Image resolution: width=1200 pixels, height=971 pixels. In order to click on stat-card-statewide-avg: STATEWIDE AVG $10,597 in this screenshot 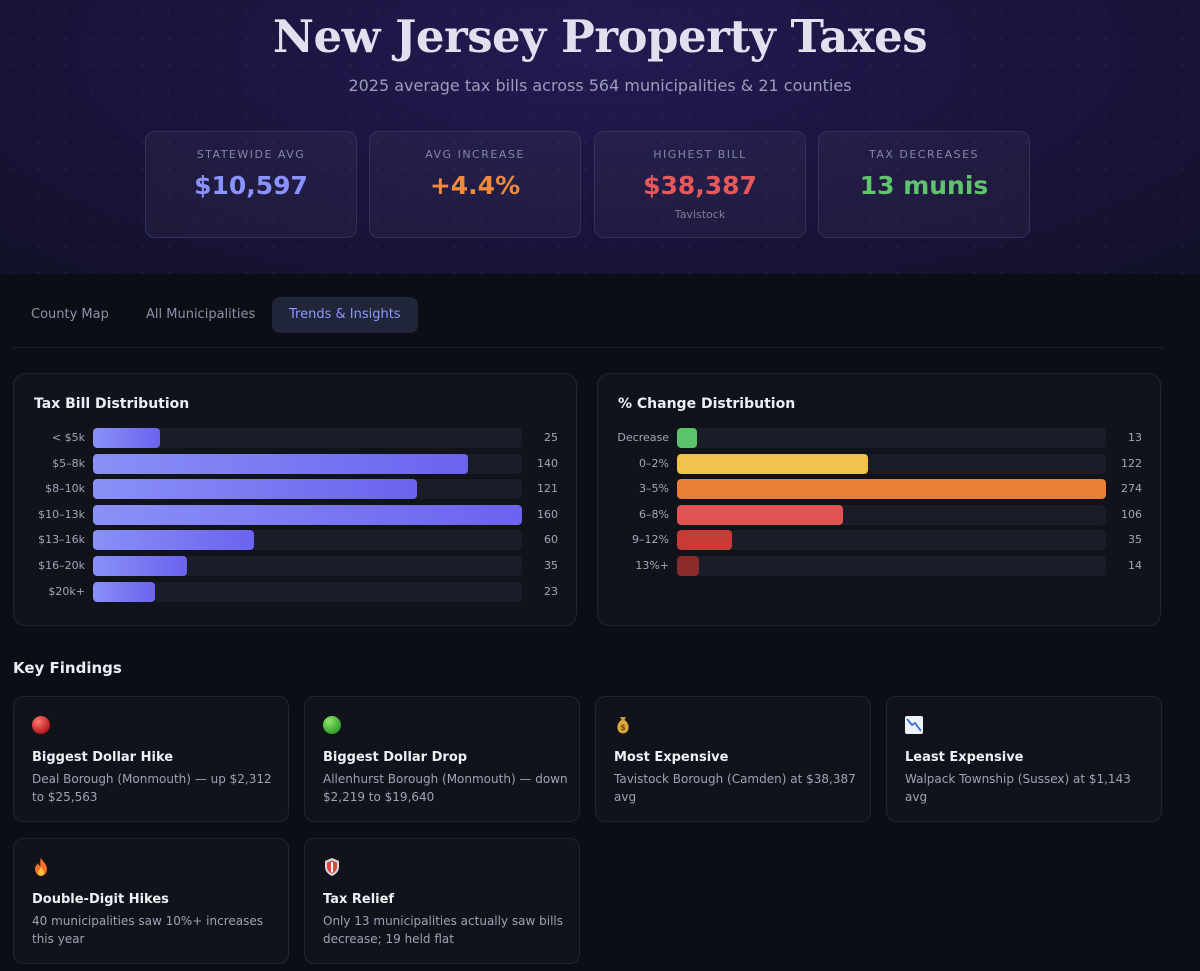, I will do `click(251, 184)`.